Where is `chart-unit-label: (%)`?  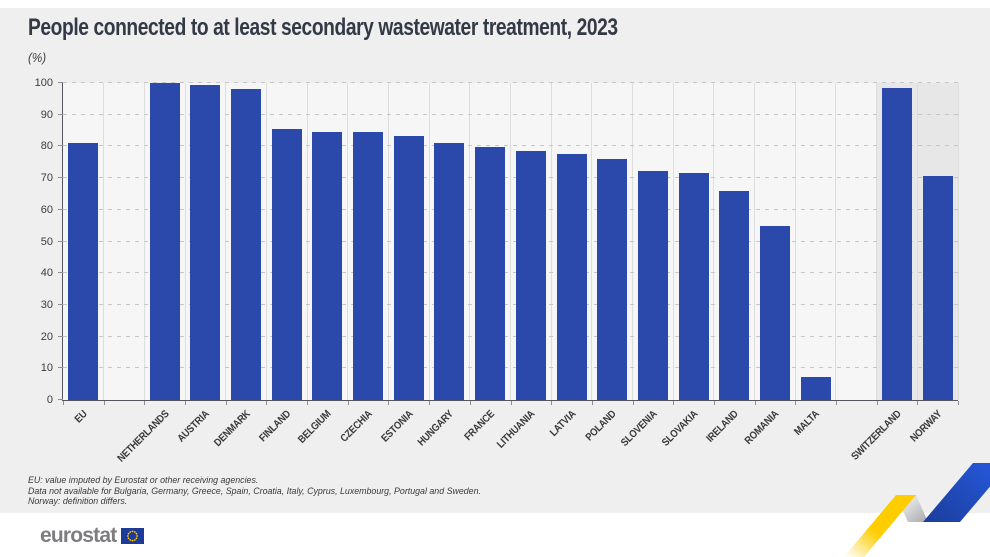
chart-unit-label: (%) is located at coordinates (37, 57).